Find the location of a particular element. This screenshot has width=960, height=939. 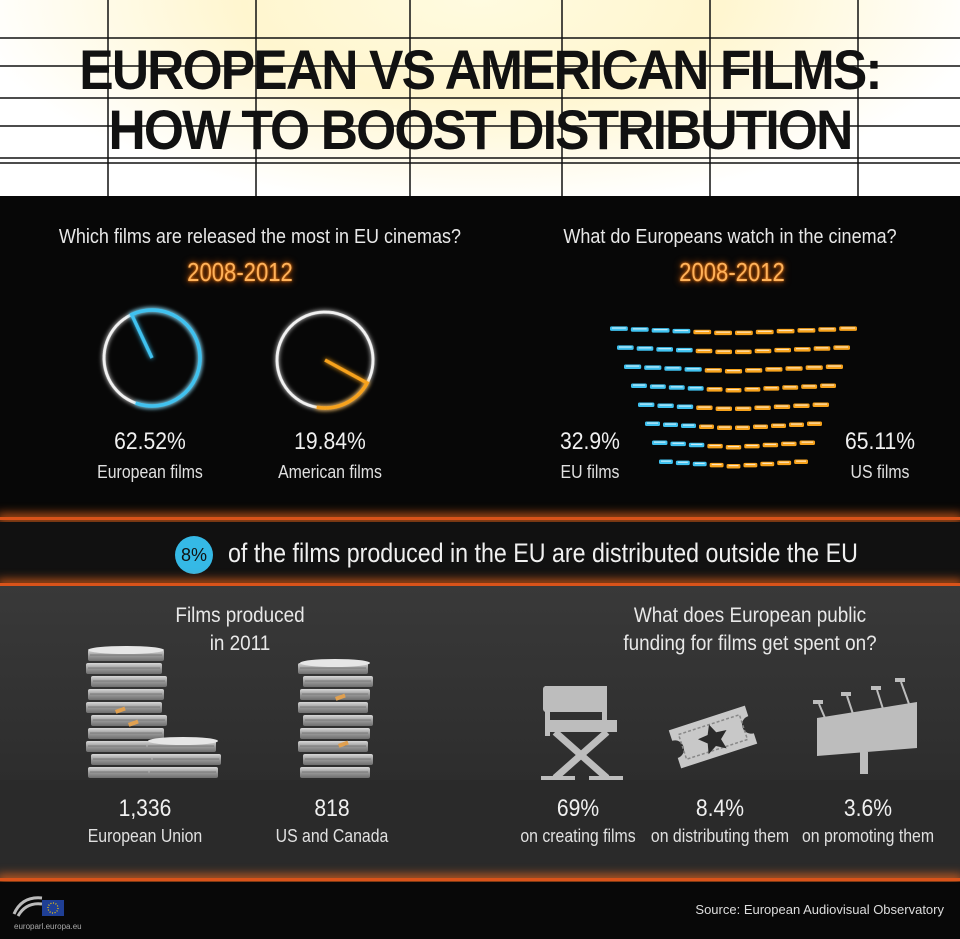

produced-us-label: US and Canada is located at coordinates (332, 836).